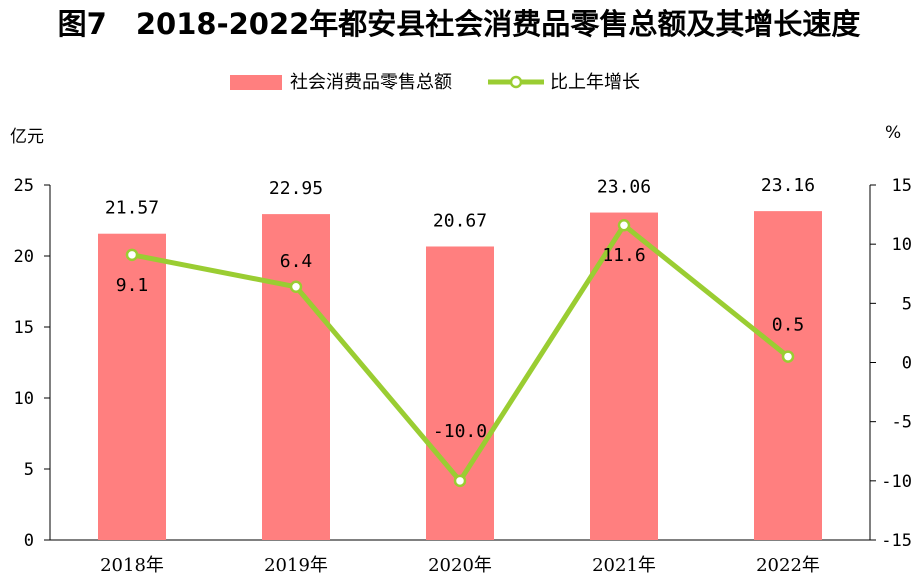  What do you see at coordinates (624, 187) in the screenshot?
I see `bar-value-label: 23.06` at bounding box center [624, 187].